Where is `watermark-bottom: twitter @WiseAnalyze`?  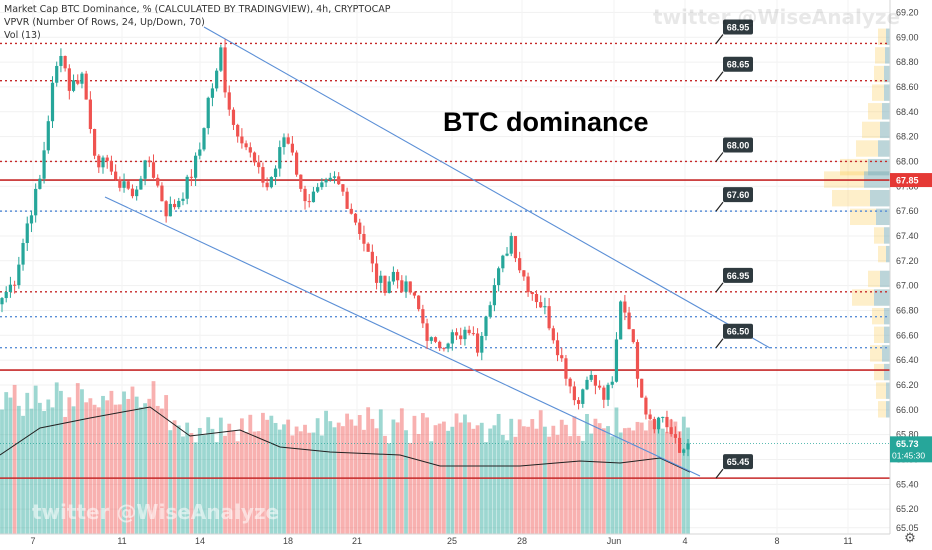
watermark-bottom: twitter @WiseAnalyze is located at coordinates (156, 512).